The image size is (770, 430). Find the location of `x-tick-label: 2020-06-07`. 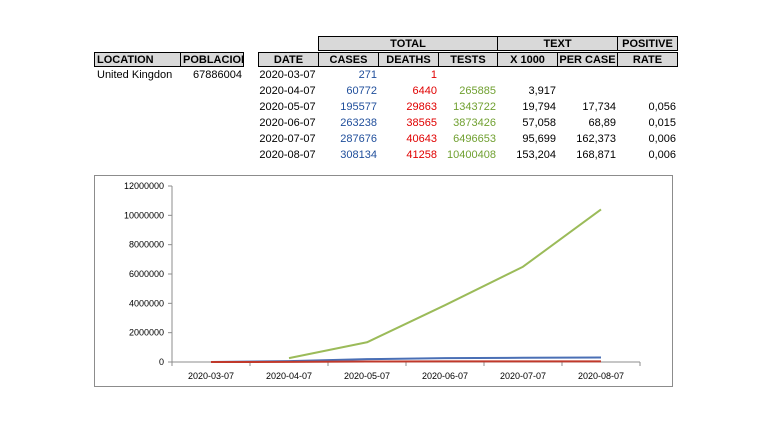

x-tick-label: 2020-06-07 is located at coordinates (445, 376).